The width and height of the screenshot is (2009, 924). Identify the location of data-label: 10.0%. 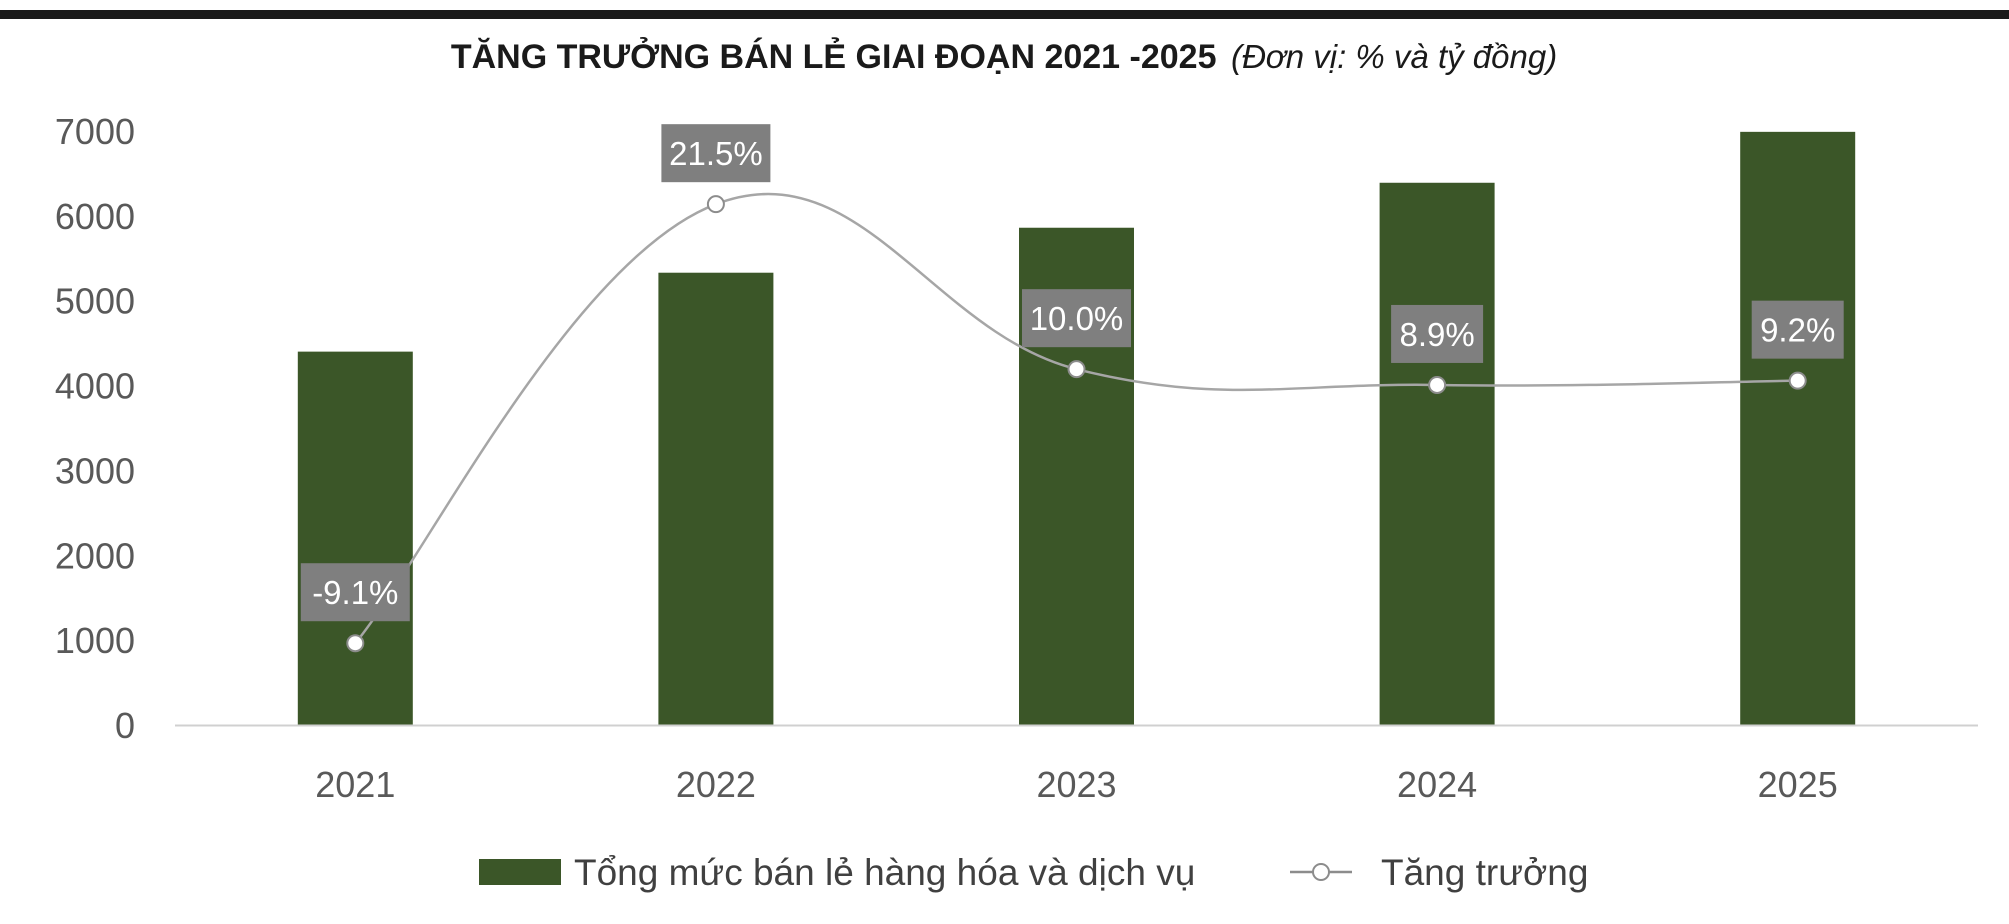
(1077, 318).